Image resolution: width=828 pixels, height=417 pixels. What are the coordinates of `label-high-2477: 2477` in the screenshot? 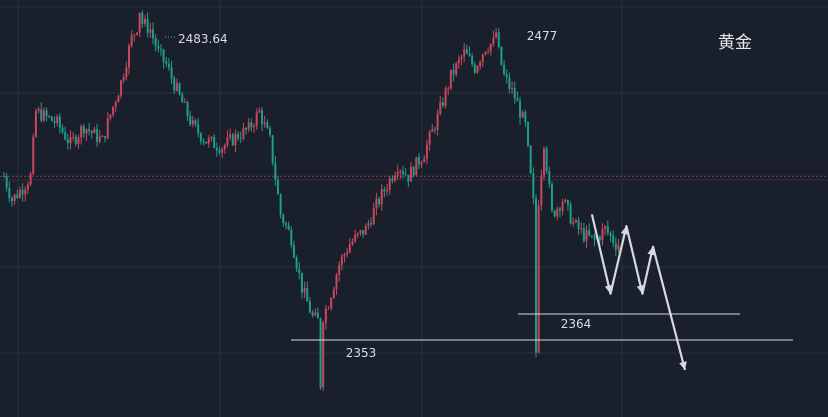 It's located at (542, 36).